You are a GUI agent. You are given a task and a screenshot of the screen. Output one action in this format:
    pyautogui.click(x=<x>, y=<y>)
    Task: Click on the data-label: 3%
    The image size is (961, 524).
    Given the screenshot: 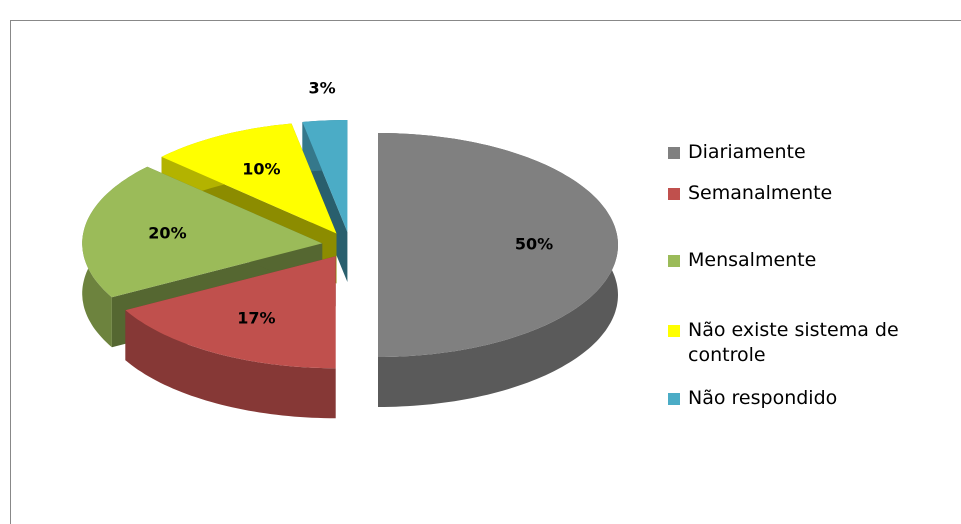 What is the action you would take?
    pyautogui.click(x=321, y=88)
    